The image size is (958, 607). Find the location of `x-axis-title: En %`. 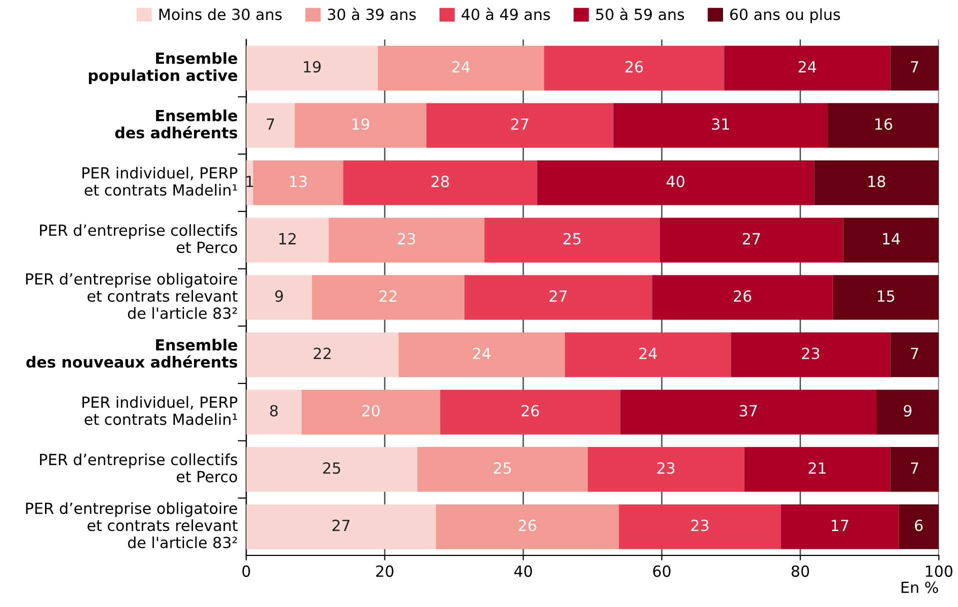

x-axis-title: En % is located at coordinates (920, 588).